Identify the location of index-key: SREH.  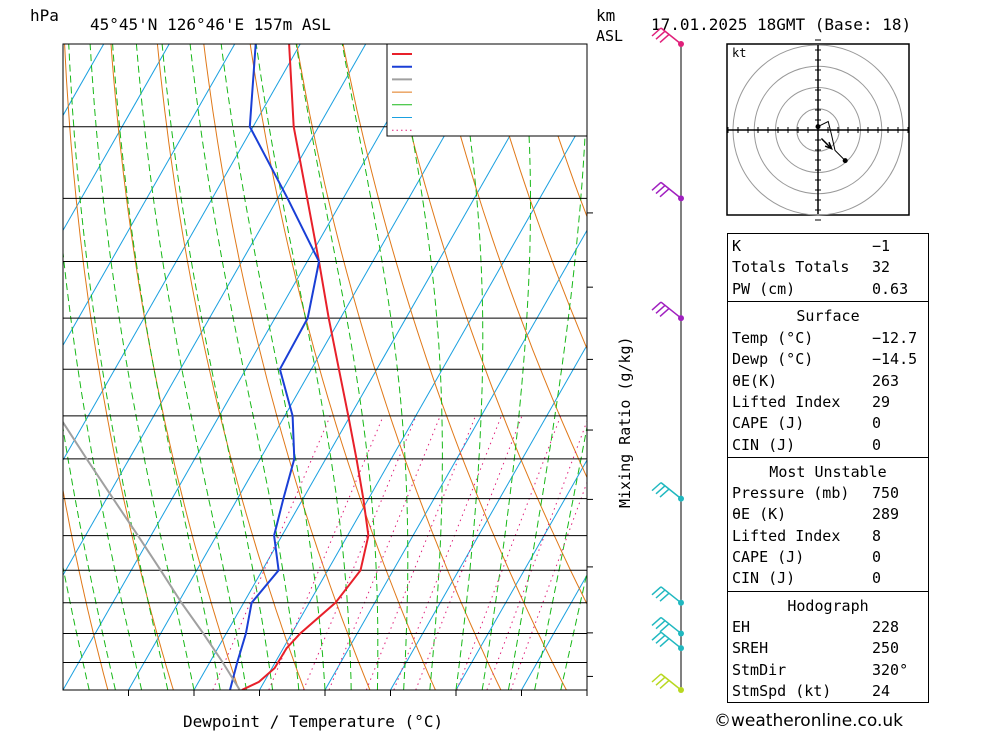
(750, 648).